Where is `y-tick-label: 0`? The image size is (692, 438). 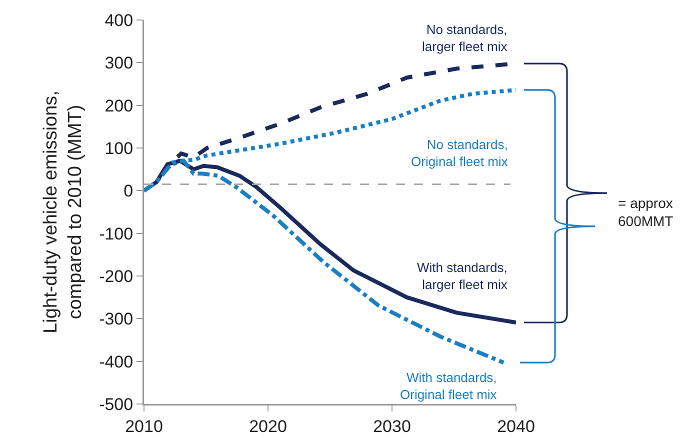 y-tick-label: 0 is located at coordinates (129, 191).